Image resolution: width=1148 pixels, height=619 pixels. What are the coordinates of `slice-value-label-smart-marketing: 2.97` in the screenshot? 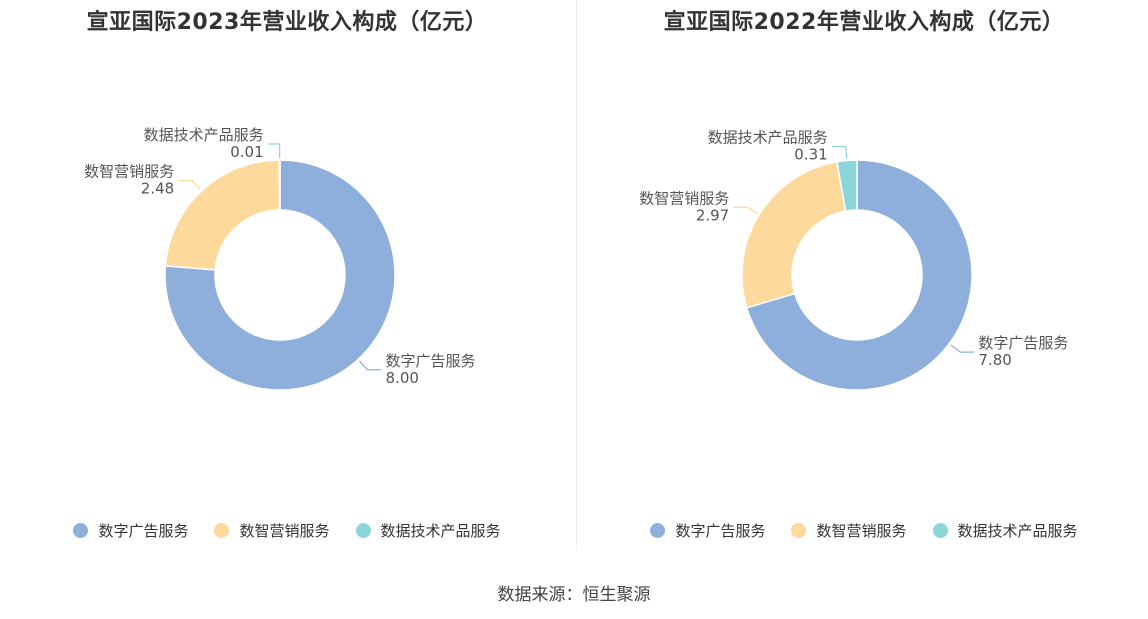 It's located at (712, 215).